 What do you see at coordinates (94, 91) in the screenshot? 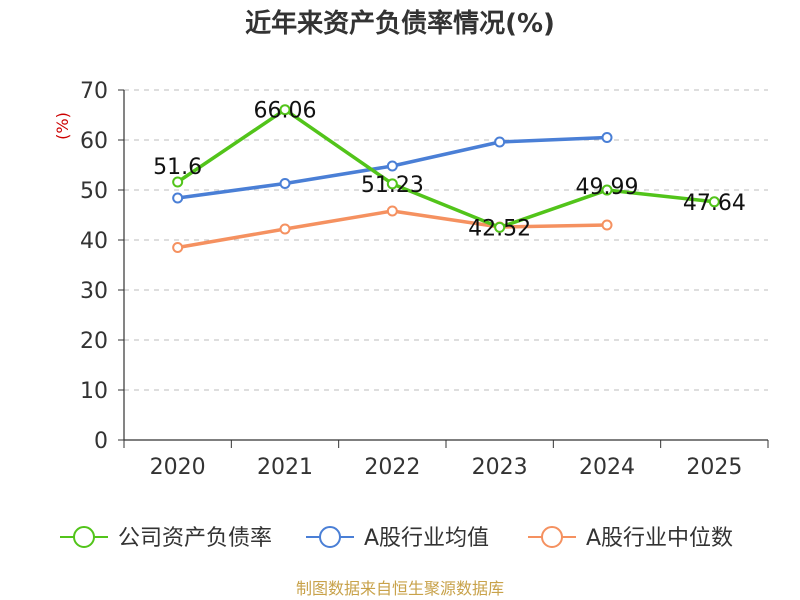
I see `y-tick-label: 70` at bounding box center [94, 91].